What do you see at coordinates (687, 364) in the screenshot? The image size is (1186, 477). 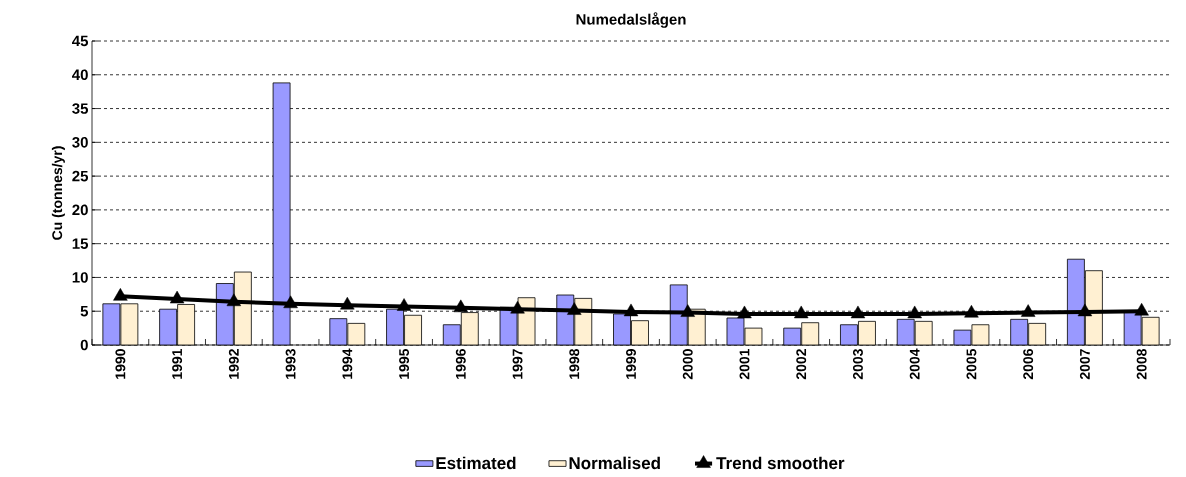 I see `x-tick-label: 2000` at bounding box center [687, 364].